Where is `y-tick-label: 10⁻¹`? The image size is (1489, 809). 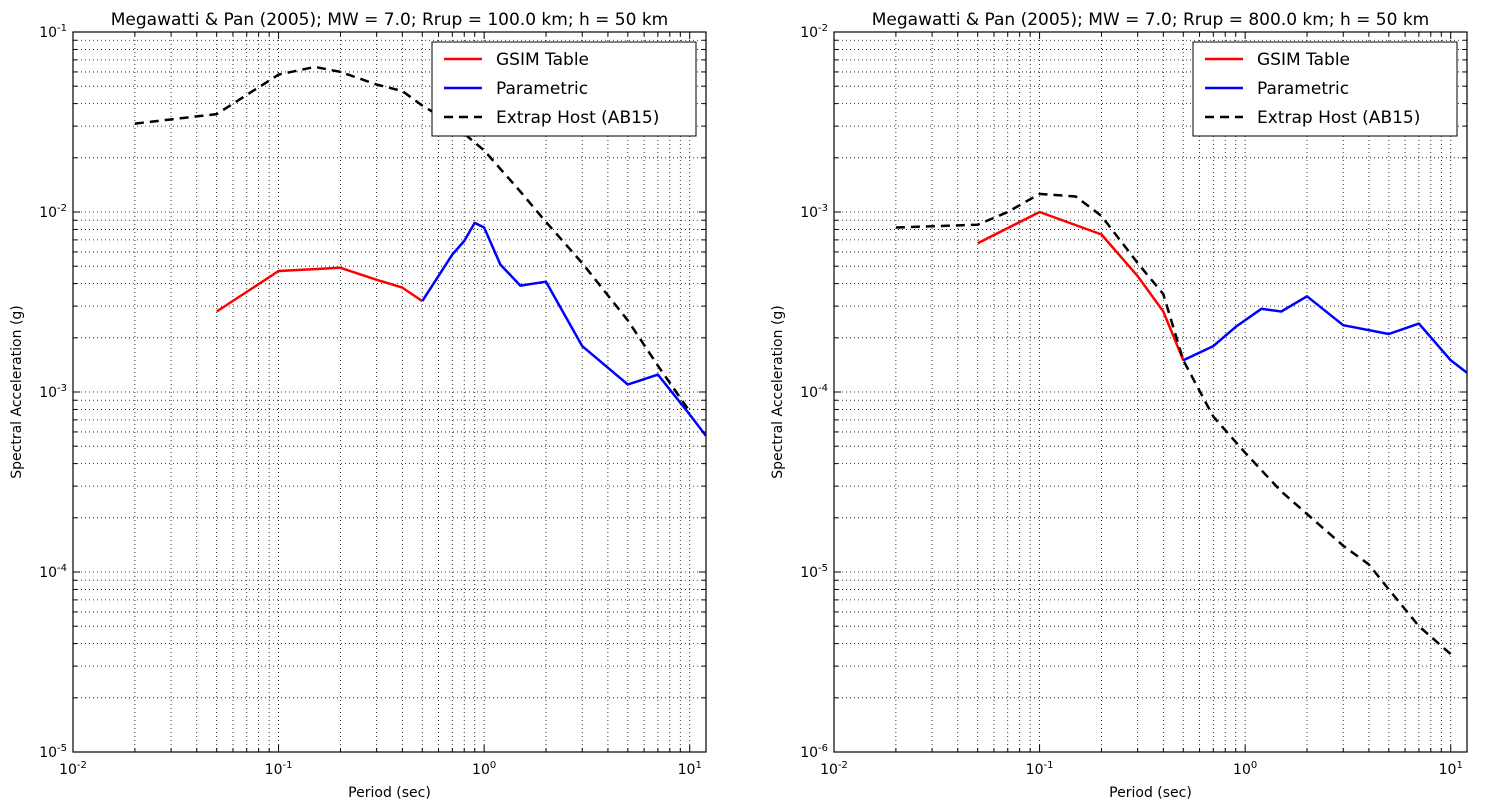 y-tick-label: 10⁻¹ is located at coordinates (53, 32).